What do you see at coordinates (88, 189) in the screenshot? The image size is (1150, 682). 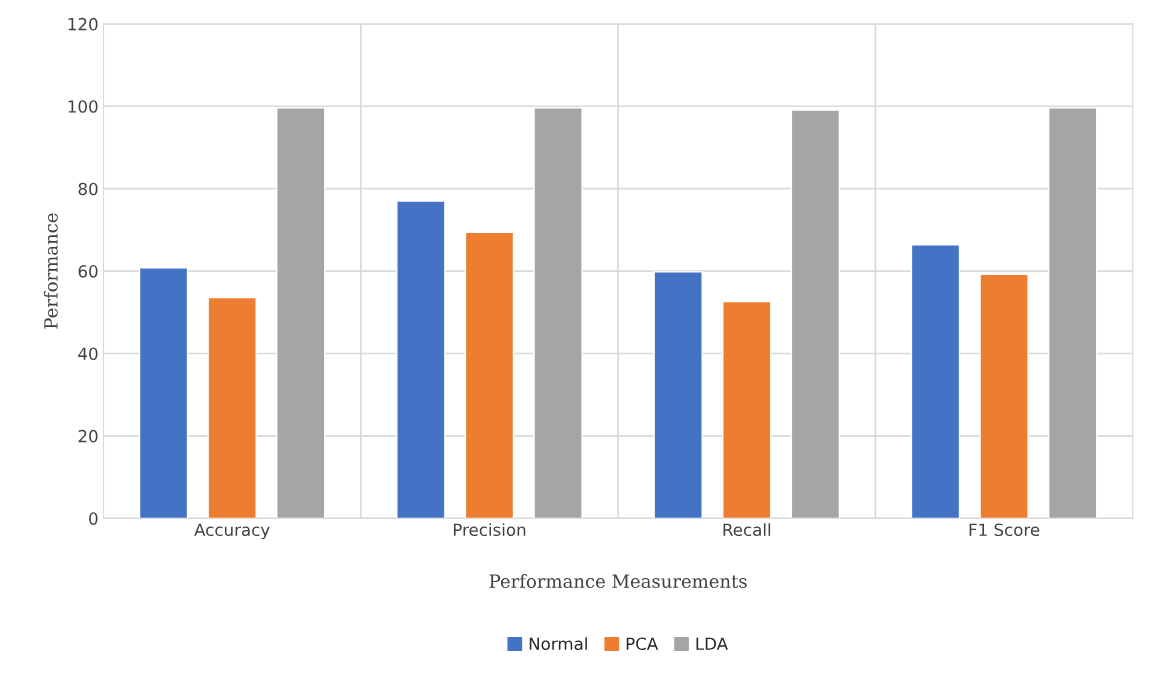 I see `y-tick-label: 80` at bounding box center [88, 189].